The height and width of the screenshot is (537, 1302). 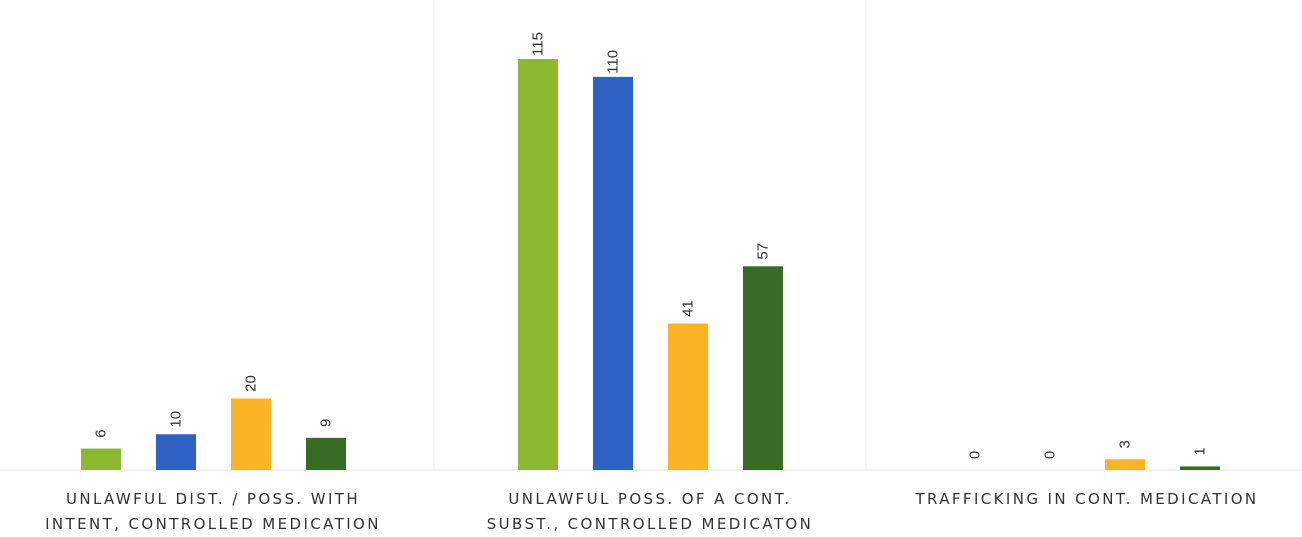 What do you see at coordinates (613, 62) in the screenshot?
I see `data-label-2-2: 110` at bounding box center [613, 62].